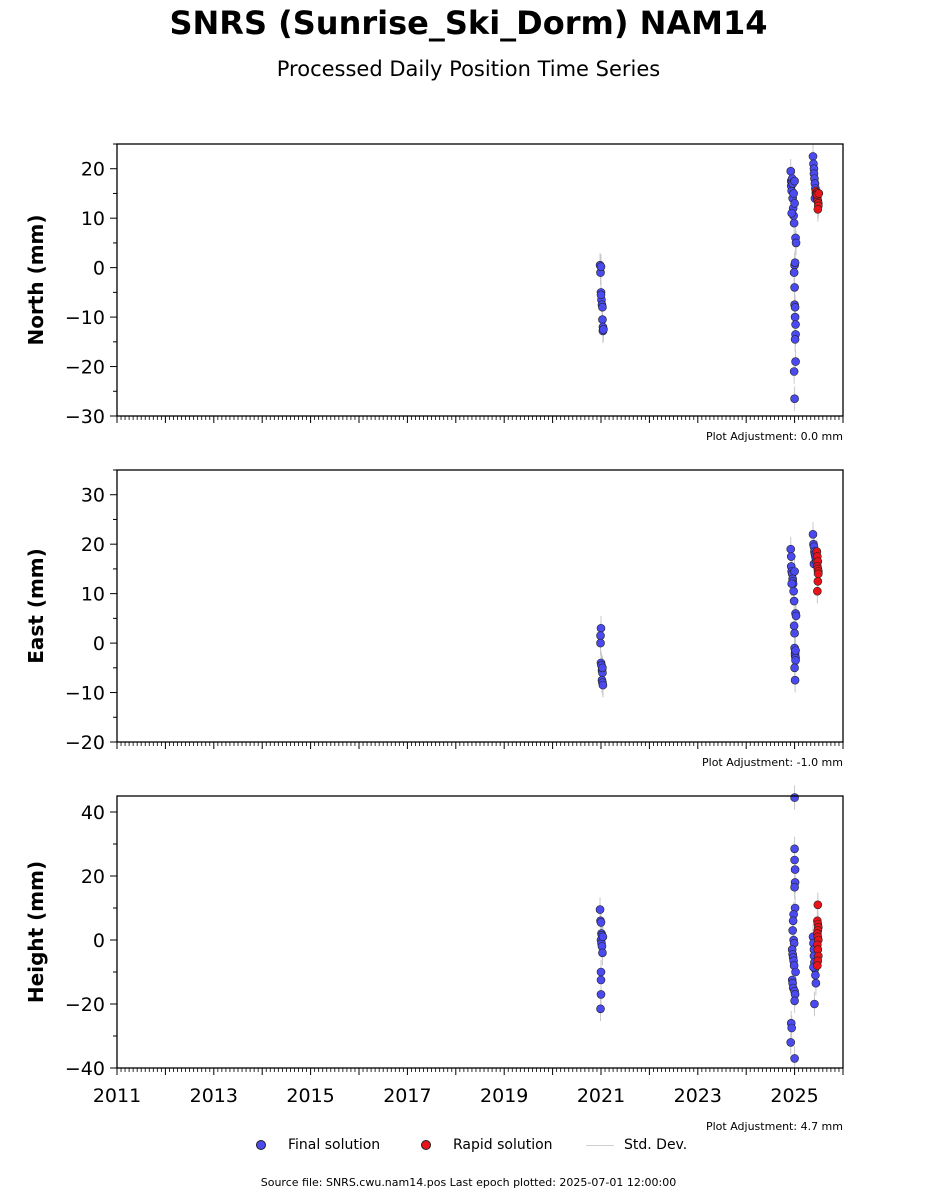 The height and width of the screenshot is (1200, 937). What do you see at coordinates (774, 1126) in the screenshot?
I see `plot-adjustment-note: Plot Adjustment: 4.7 mm` at bounding box center [774, 1126].